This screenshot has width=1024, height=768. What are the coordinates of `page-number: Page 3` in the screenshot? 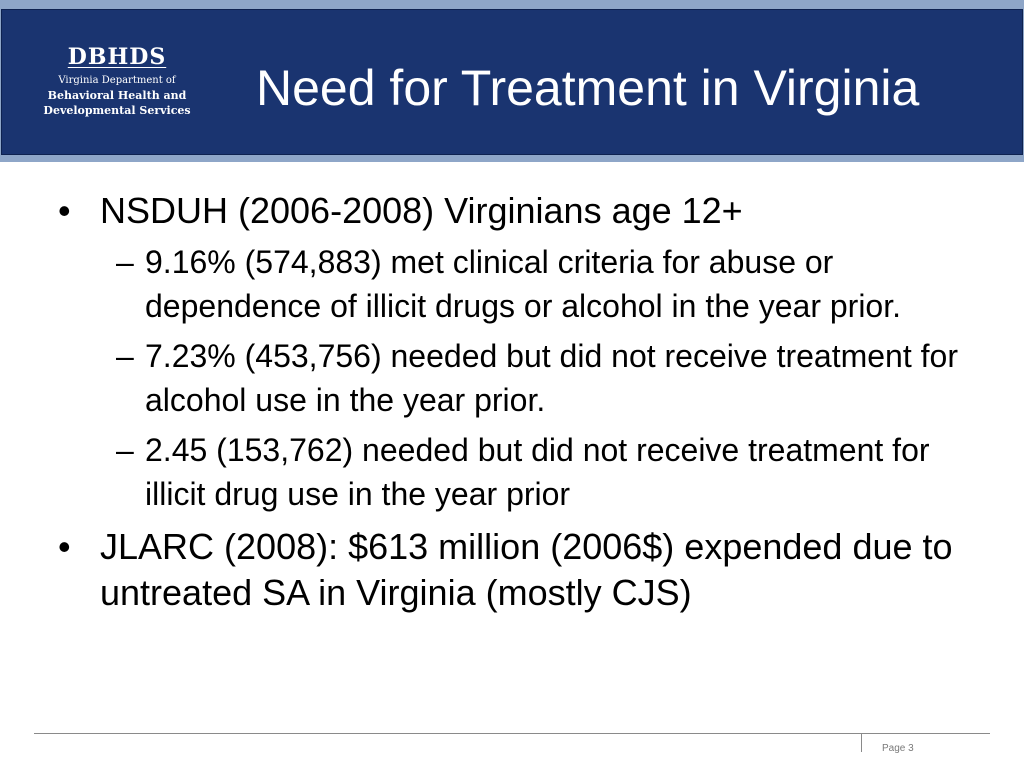 It's located at (898, 748).